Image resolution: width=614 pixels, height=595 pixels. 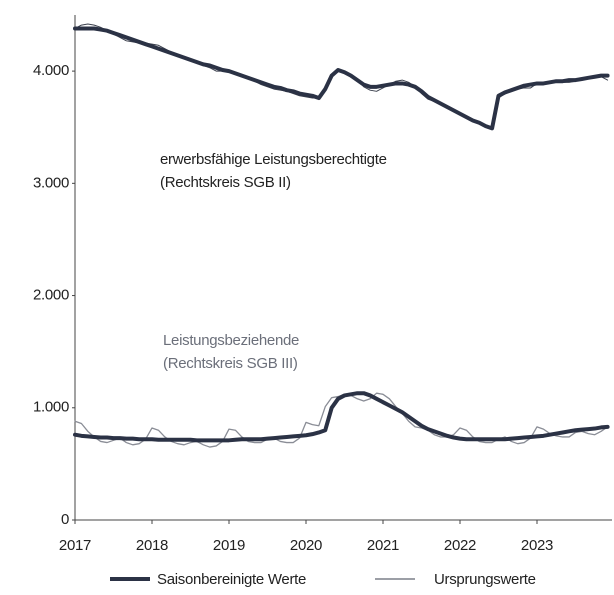 What do you see at coordinates (75, 545) in the screenshot?
I see `x-tick-label: 2017` at bounding box center [75, 545].